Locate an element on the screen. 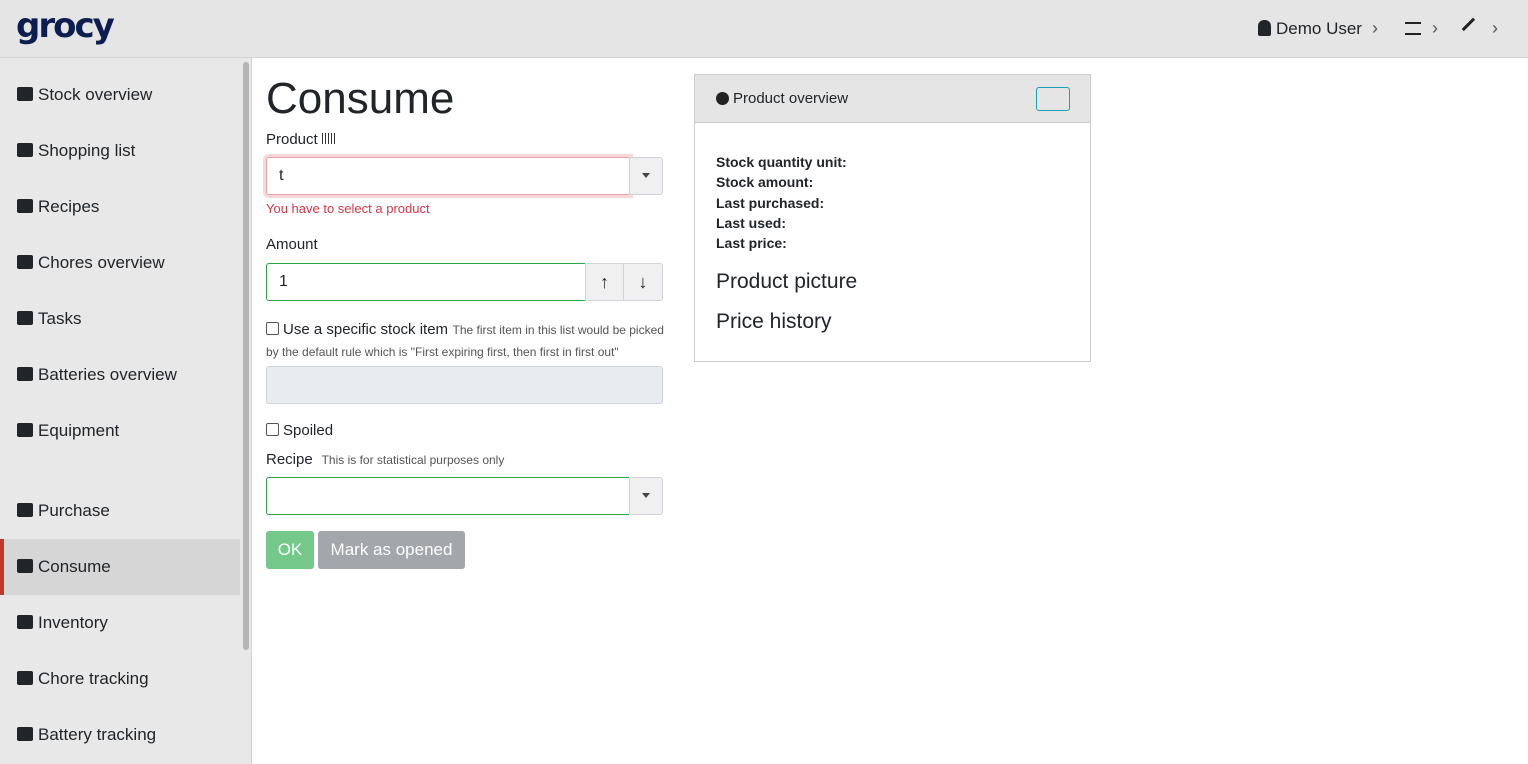  increase-button: ↑ is located at coordinates (604, 282).